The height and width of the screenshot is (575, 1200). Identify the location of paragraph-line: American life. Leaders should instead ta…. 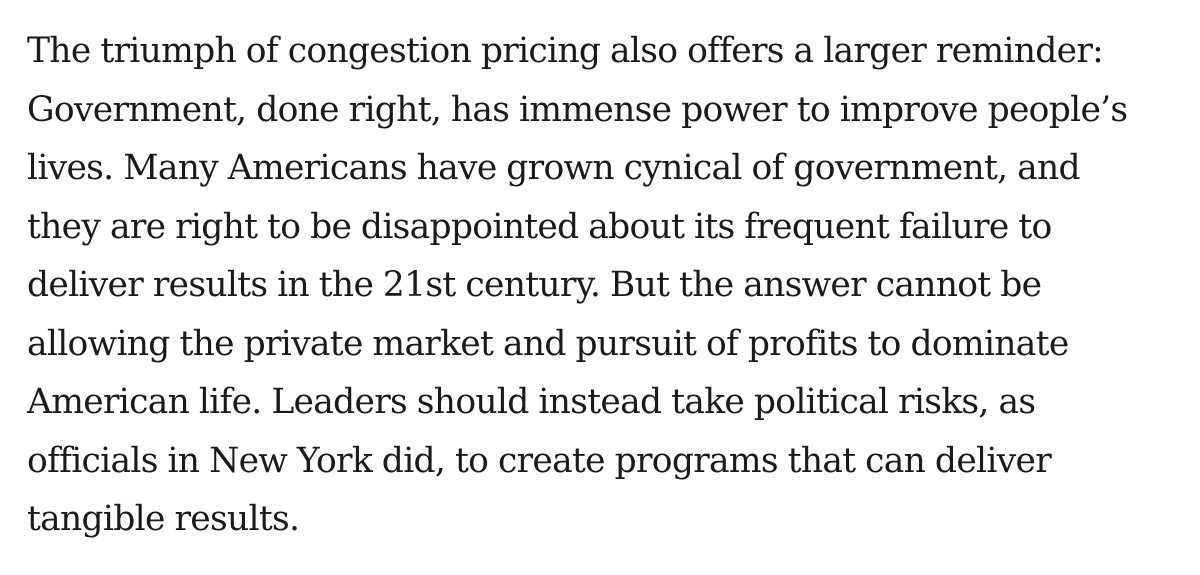
(531, 402).